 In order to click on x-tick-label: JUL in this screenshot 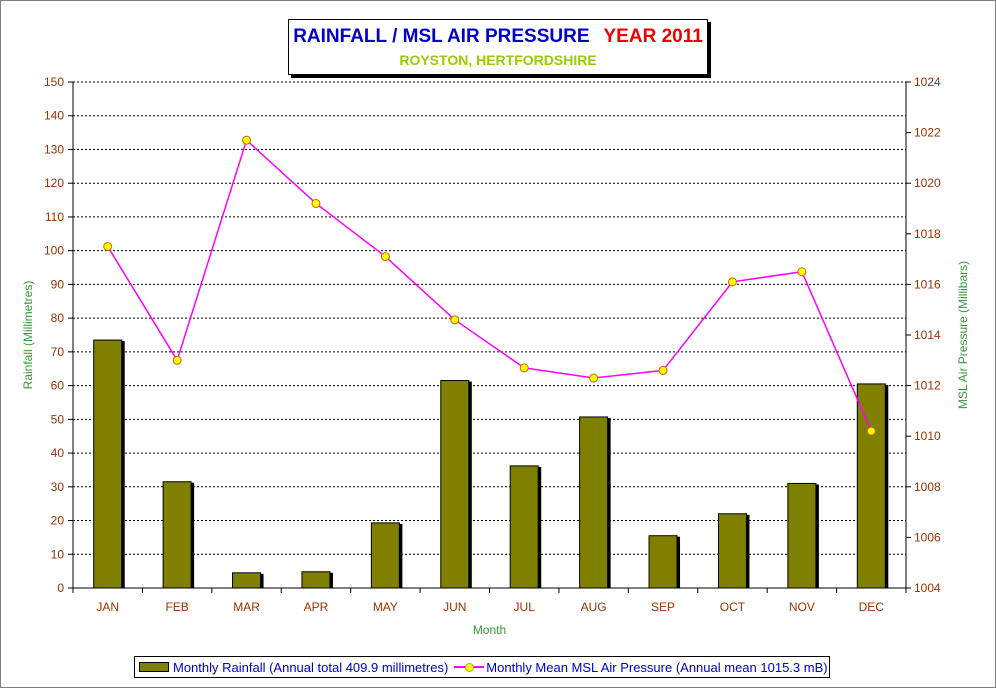, I will do `click(525, 607)`.